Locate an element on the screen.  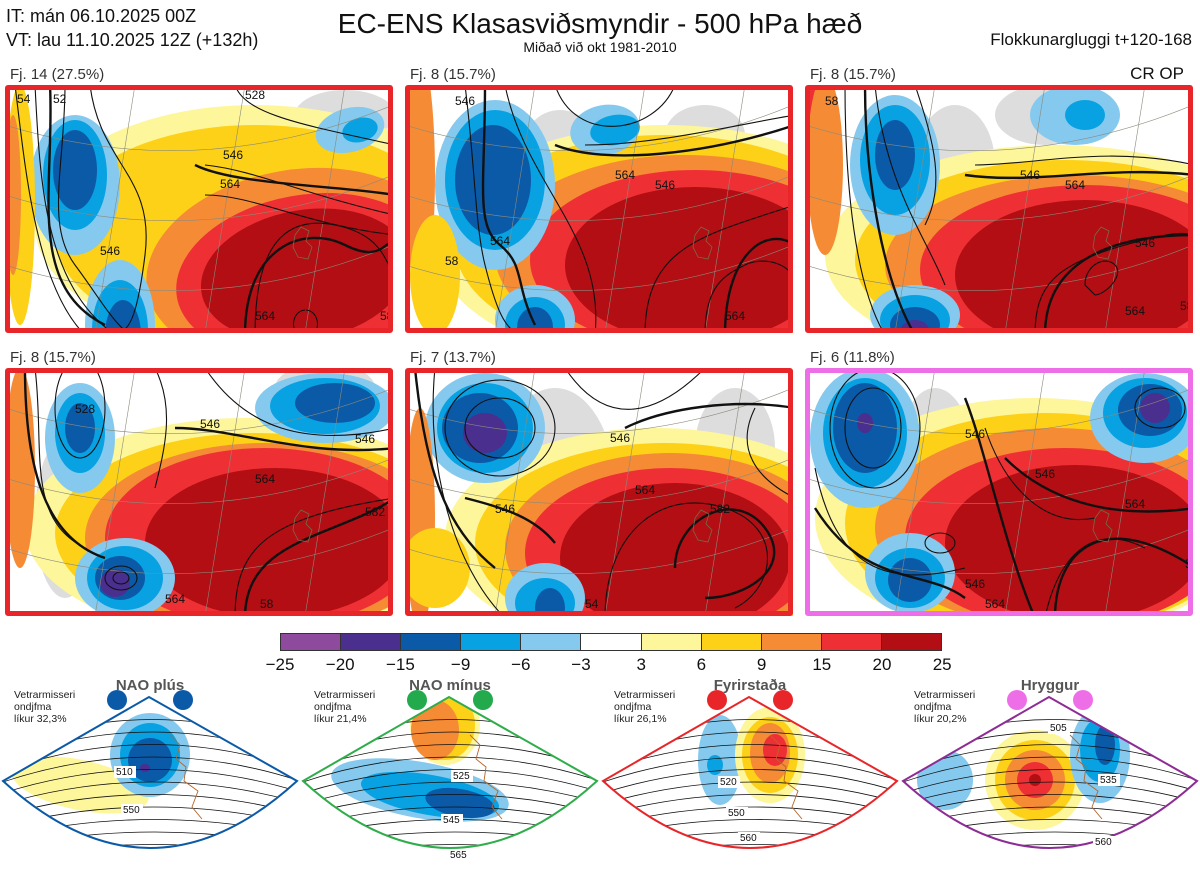
contour-label: 520 is located at coordinates (728, 782).